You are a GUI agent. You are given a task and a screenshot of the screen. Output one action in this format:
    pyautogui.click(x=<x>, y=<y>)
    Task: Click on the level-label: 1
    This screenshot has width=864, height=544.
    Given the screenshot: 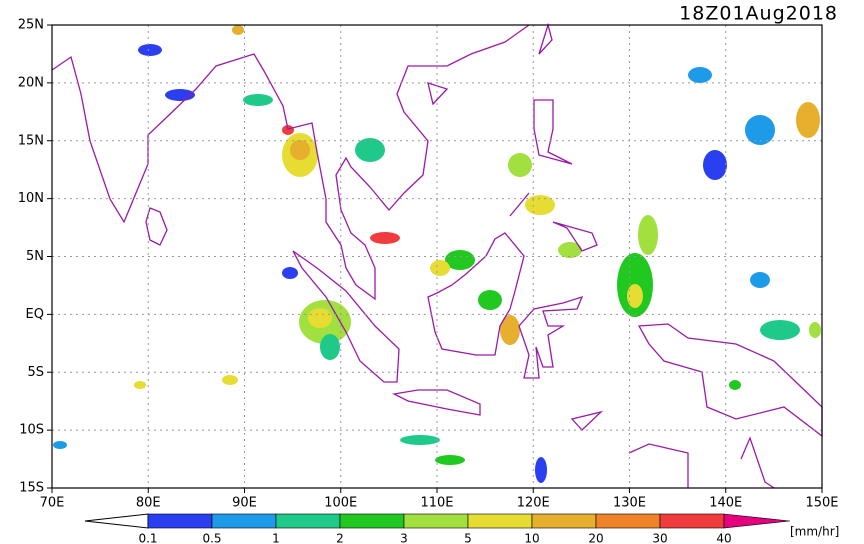 What is the action you would take?
    pyautogui.click(x=276, y=538)
    